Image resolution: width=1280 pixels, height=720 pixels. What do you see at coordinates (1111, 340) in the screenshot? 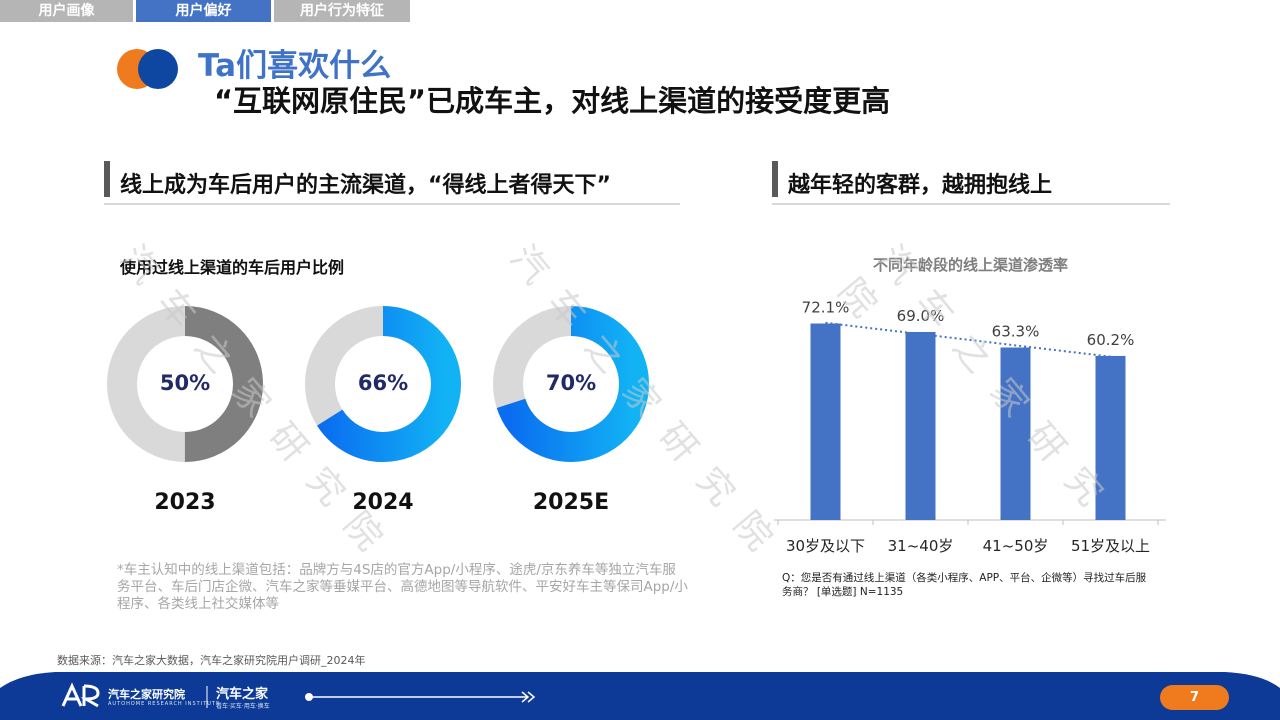
I see `bar-value-label: 60.2%` at bounding box center [1111, 340].